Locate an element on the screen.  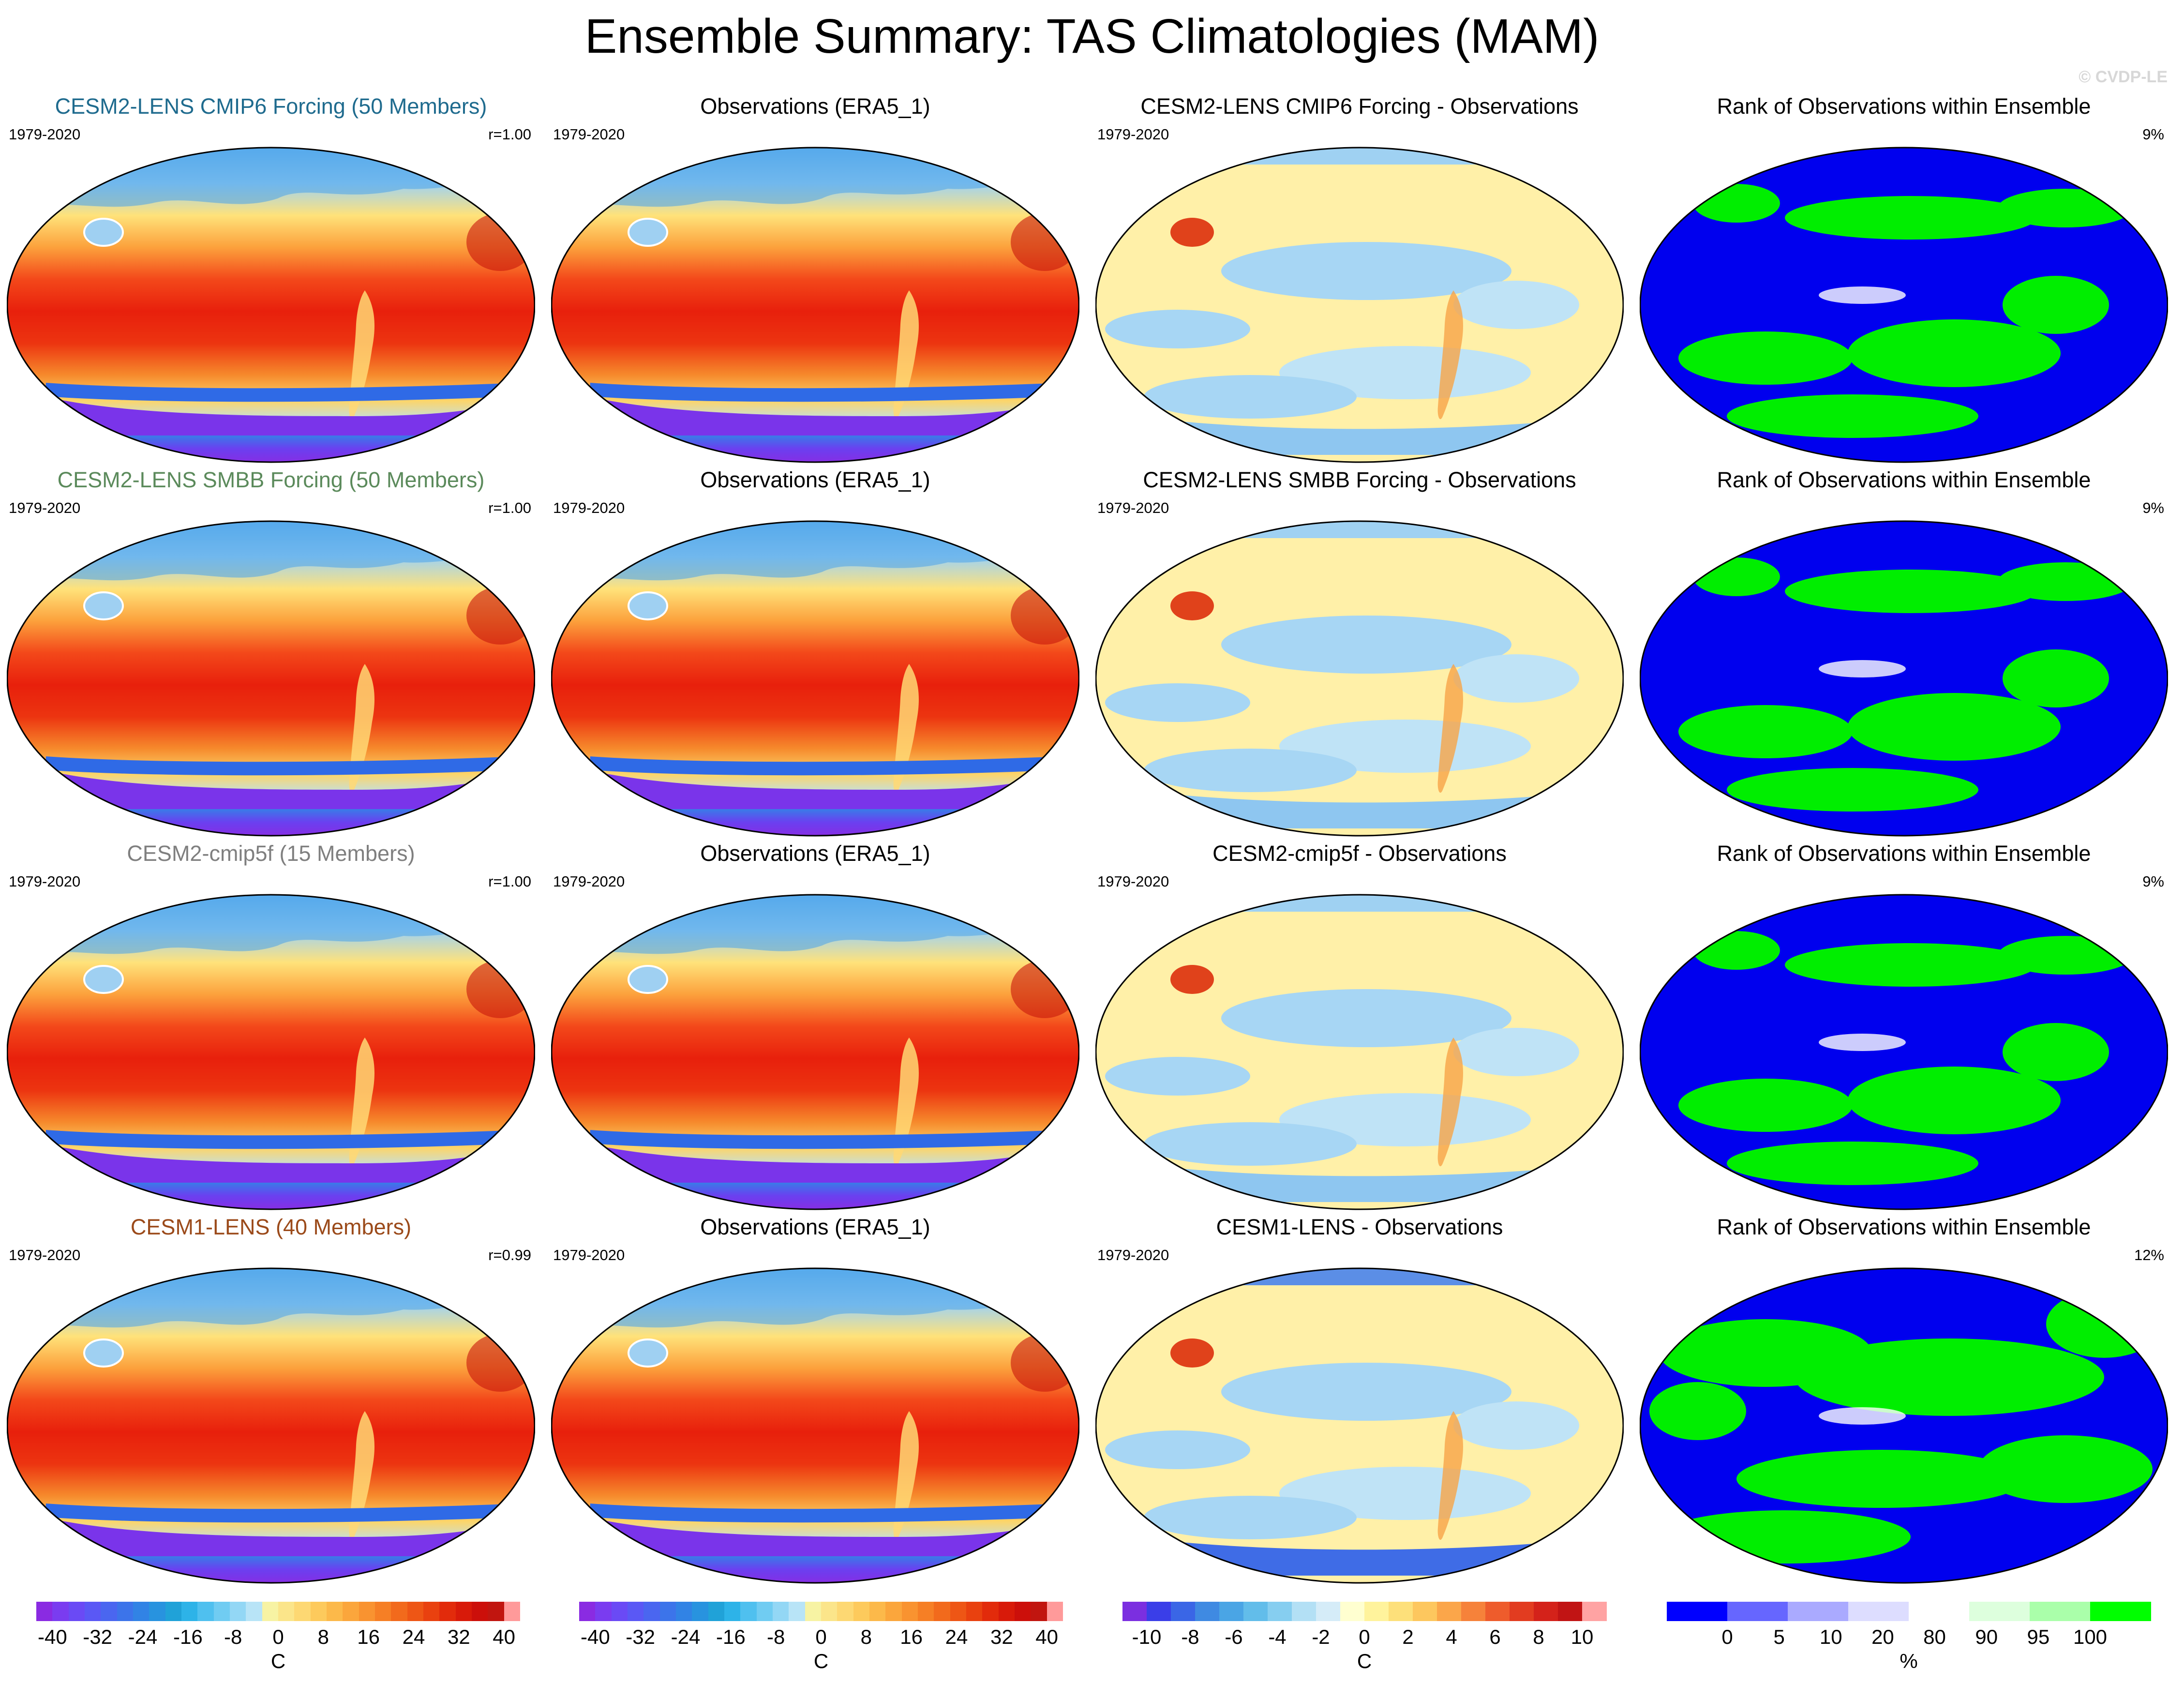
colorbar-boxes is located at coordinates (1365, 1611).